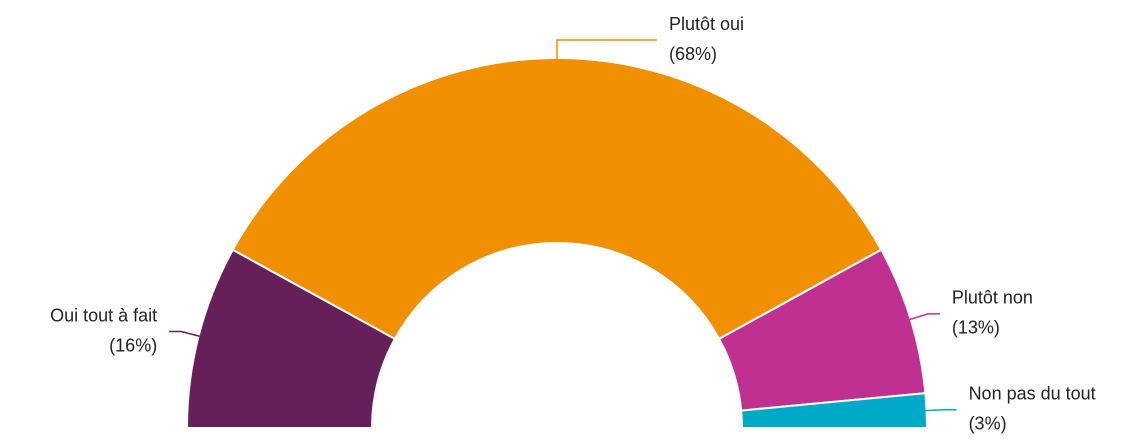 The image size is (1145, 440). I want to click on slice, so click(834, 410).